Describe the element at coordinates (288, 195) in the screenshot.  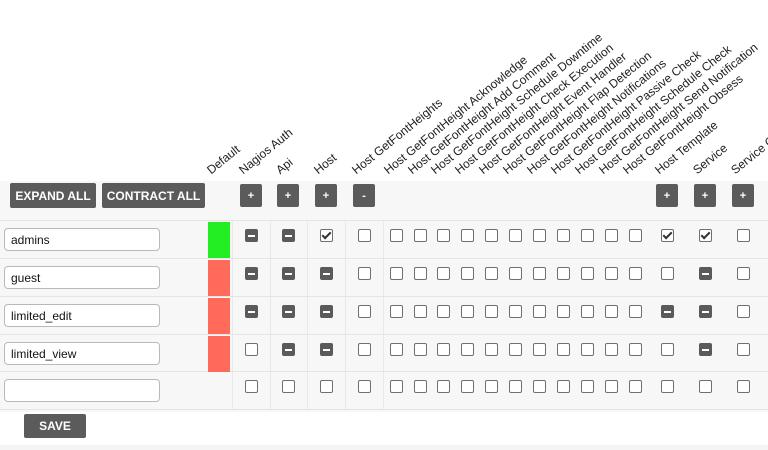
I see `expand-button-api: +` at that location.